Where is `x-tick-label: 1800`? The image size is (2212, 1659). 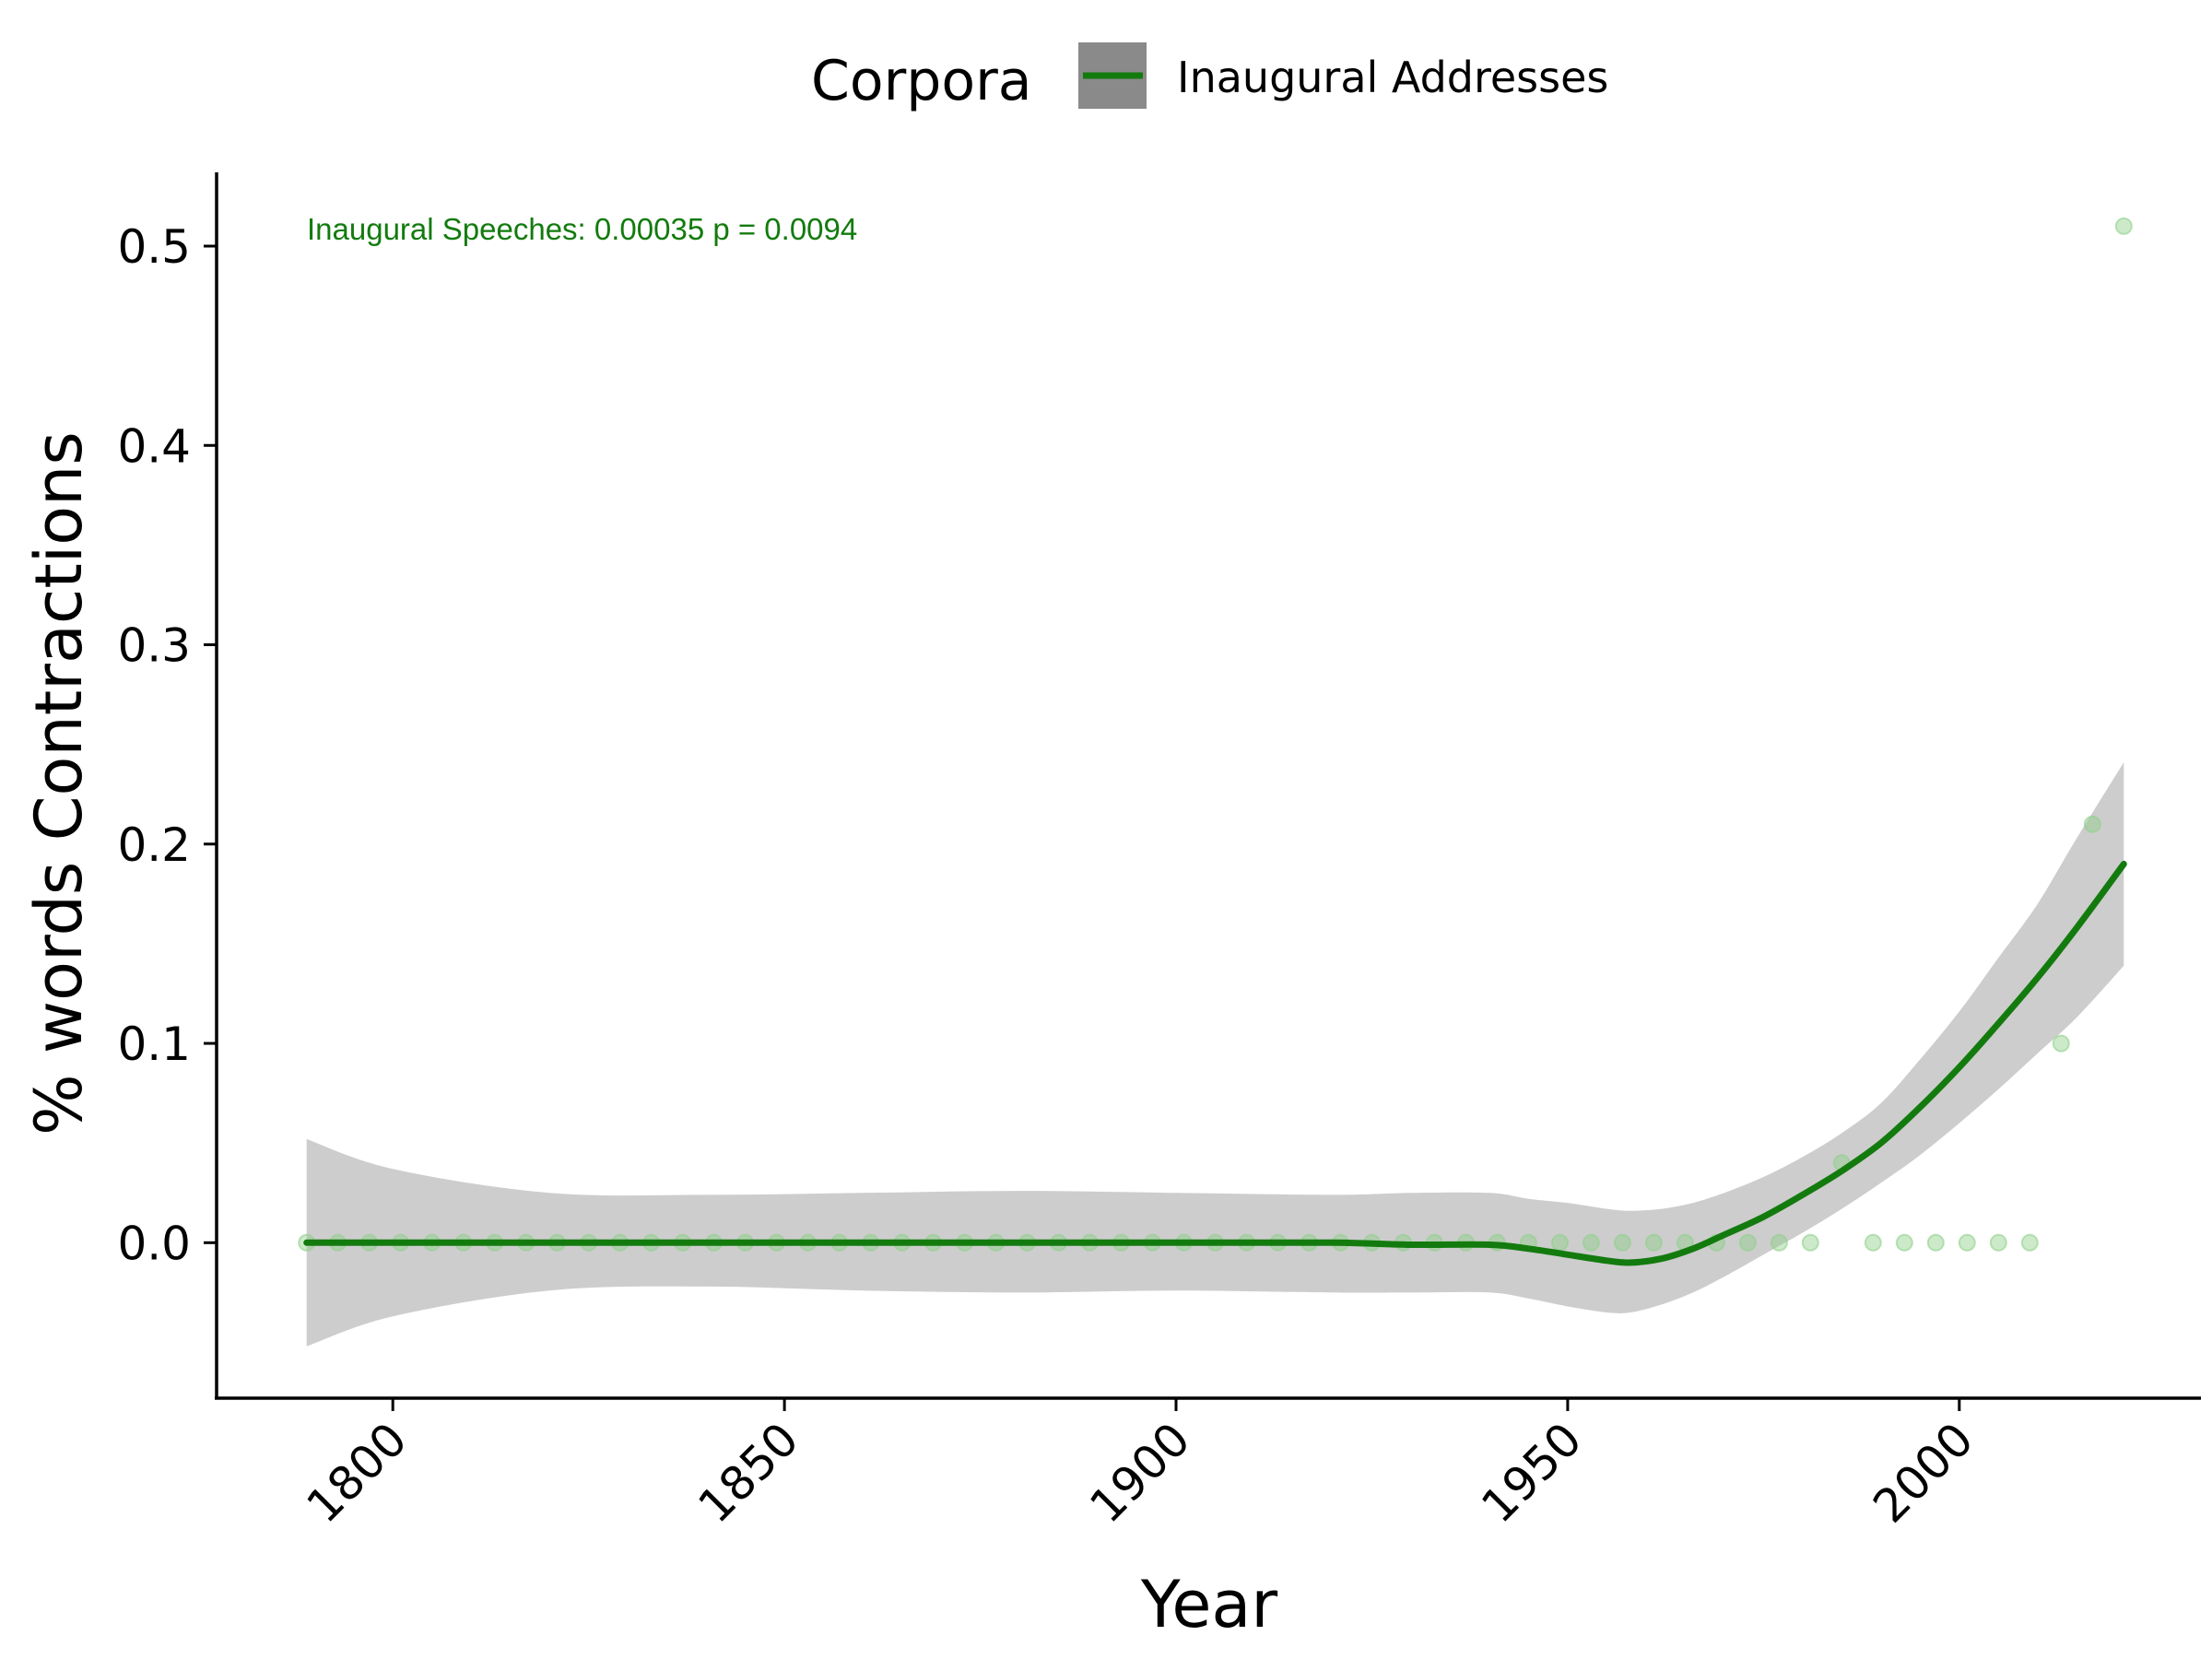 x-tick-label: 1800 is located at coordinates (357, 1472).